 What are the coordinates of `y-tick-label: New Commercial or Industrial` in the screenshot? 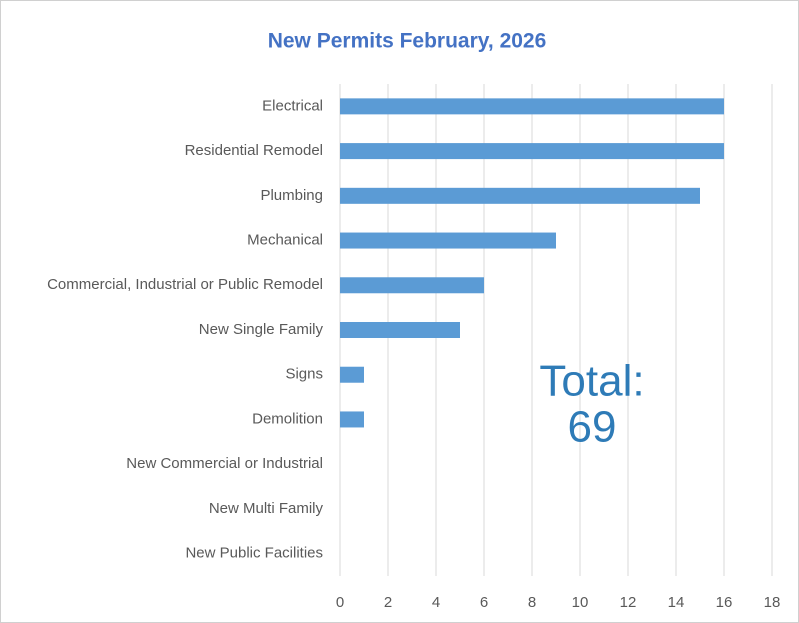 It's located at (224, 463).